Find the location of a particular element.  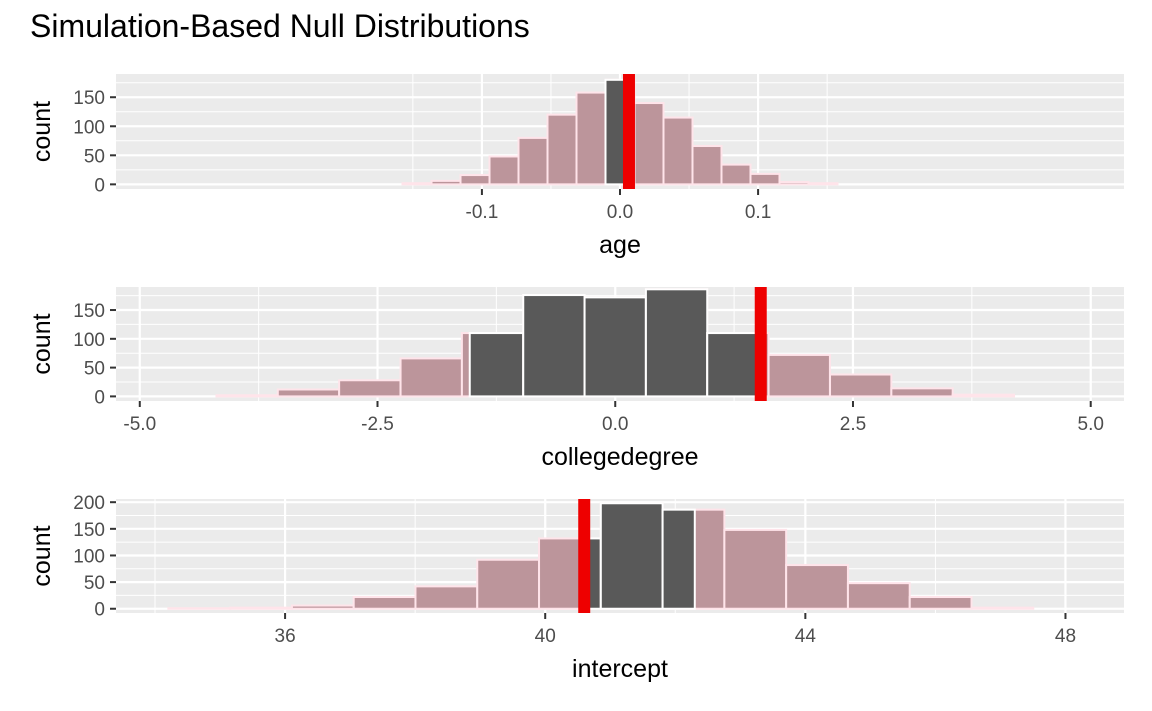

x-axis-title: age is located at coordinates (620, 245).